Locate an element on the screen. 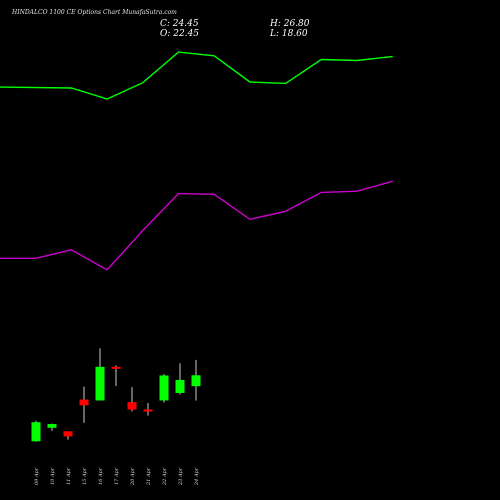 Image resolution: width=500 pixels, height=500 pixels. lower-band-line is located at coordinates (196, 225).